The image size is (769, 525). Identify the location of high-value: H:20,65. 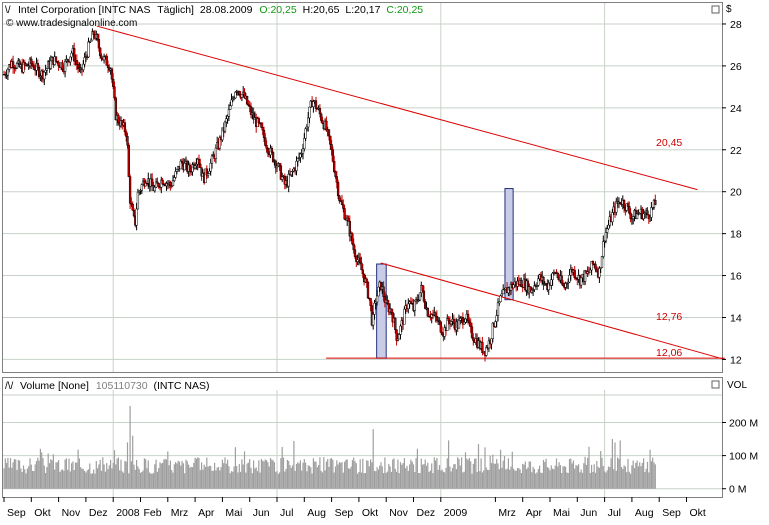
(321, 10).